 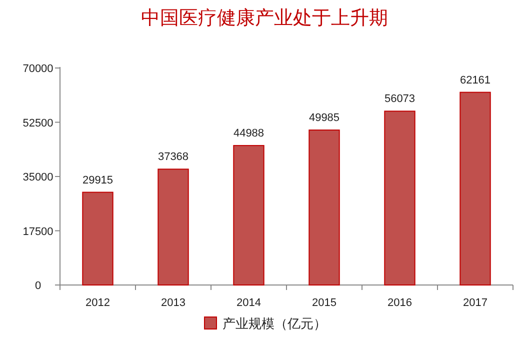 I want to click on data-label: 44988, so click(x=248, y=134).